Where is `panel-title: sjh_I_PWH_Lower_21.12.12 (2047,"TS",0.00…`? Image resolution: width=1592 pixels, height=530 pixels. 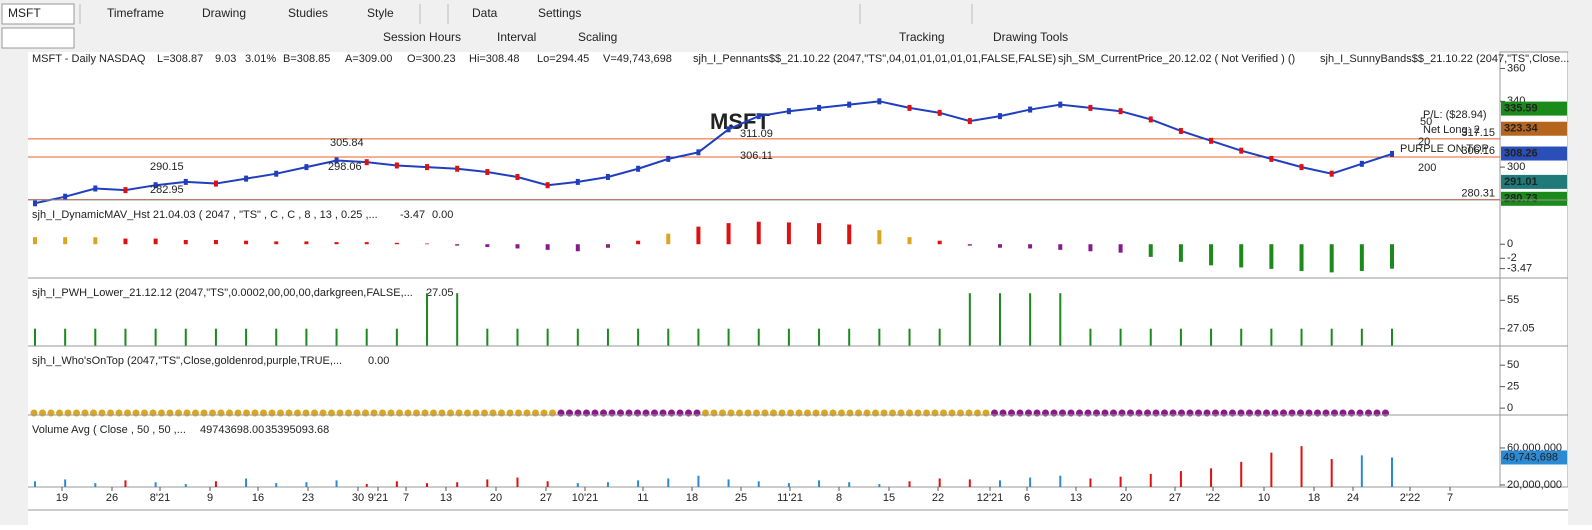
panel-title: sjh_I_PWH_Lower_21.12.12 (2047,"TS",0.00… is located at coordinates (222, 293).